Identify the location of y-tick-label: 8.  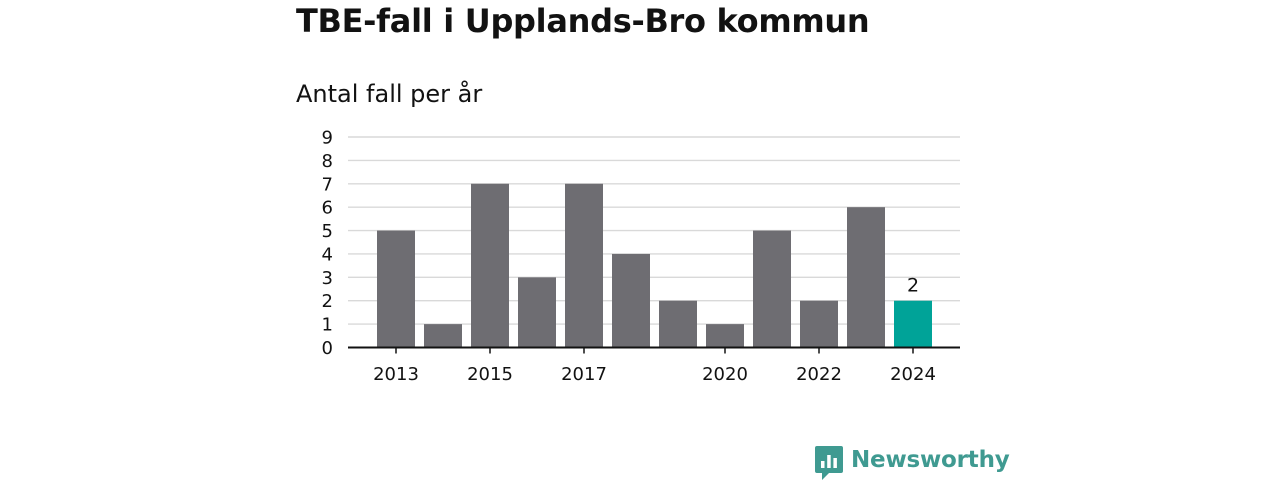
(327, 161).